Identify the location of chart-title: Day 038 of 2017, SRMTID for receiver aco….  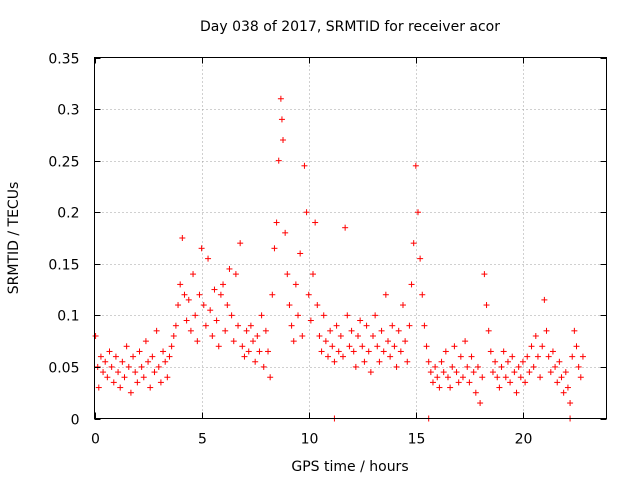
(350, 27).